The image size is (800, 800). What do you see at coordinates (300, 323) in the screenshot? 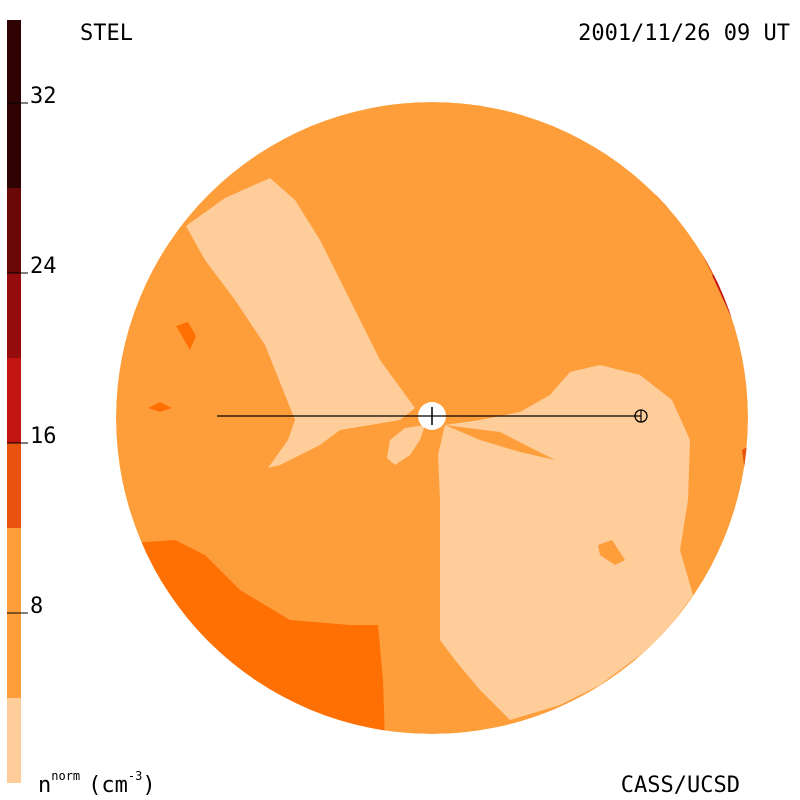
I see `region-low-upper-streamer` at bounding box center [300, 323].